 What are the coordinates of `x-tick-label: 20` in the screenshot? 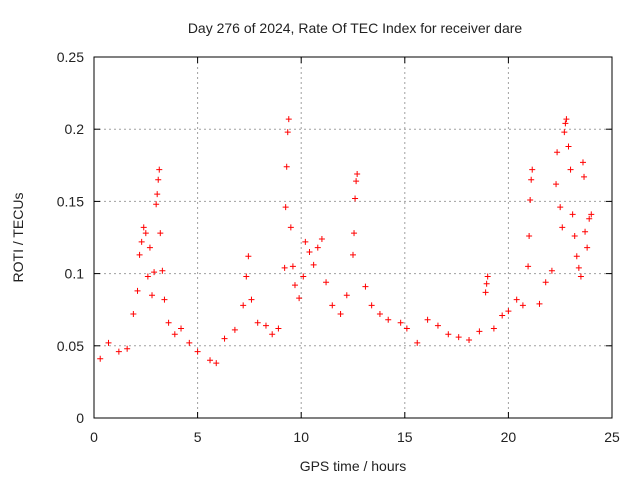 It's located at (509, 437).